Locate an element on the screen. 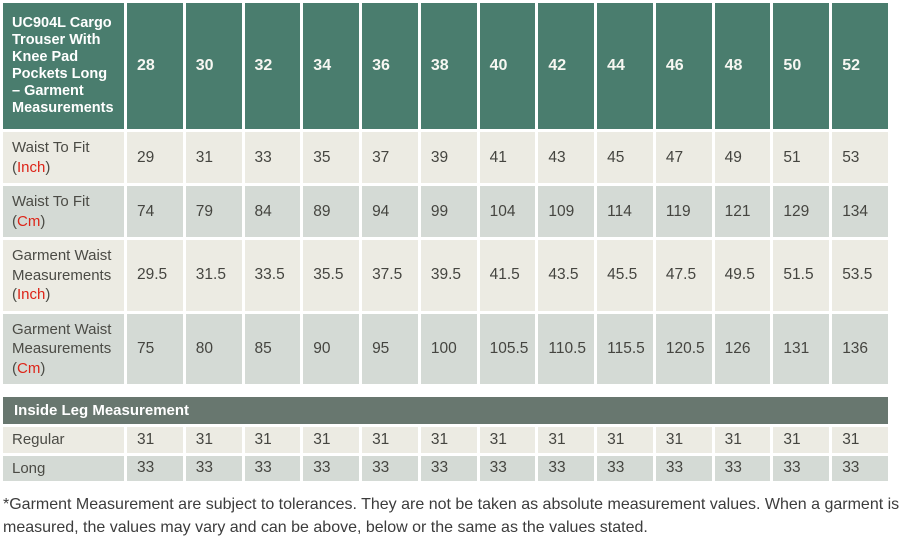 The height and width of the screenshot is (539, 907). row-unit: (Cm) is located at coordinates (29, 368).